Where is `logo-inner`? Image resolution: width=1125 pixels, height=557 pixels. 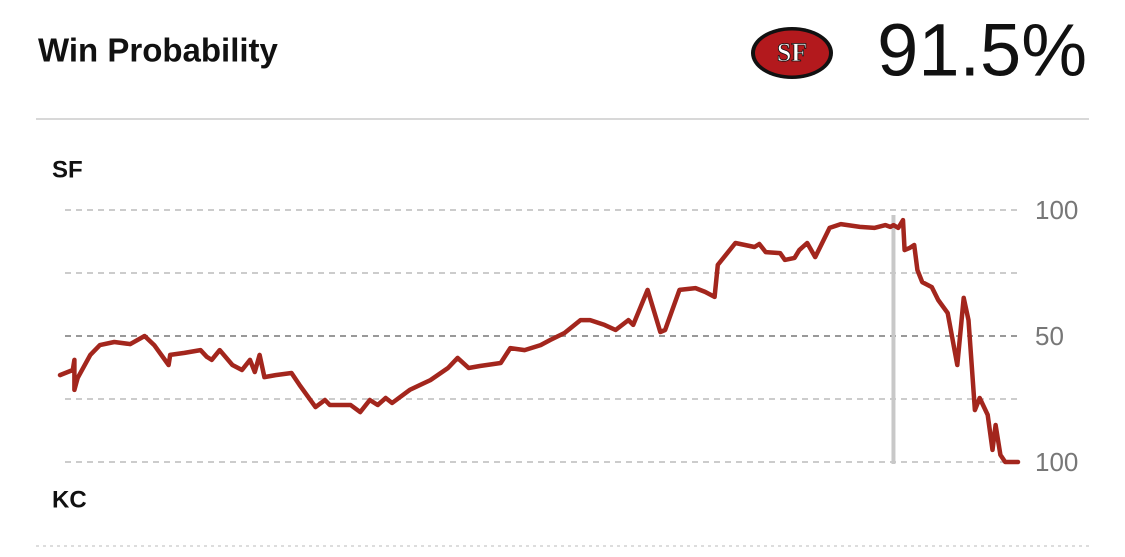 logo-inner is located at coordinates (792, 53).